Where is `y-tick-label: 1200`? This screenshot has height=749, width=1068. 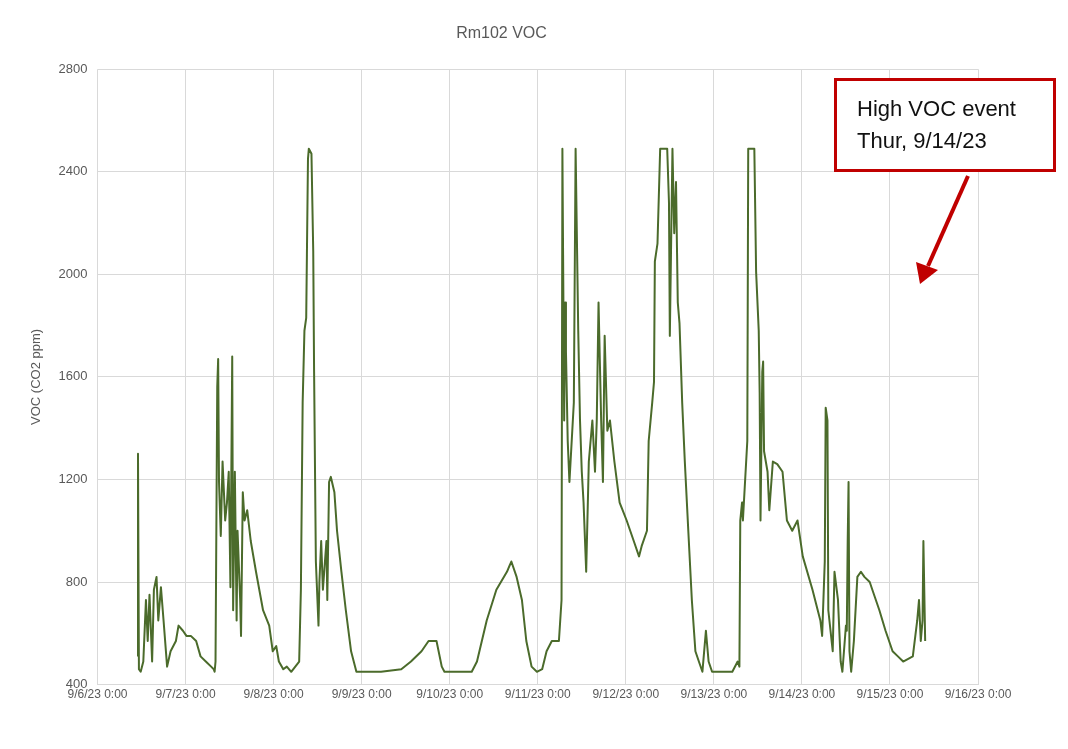
y-tick-label: 1200 is located at coordinates (73, 479).